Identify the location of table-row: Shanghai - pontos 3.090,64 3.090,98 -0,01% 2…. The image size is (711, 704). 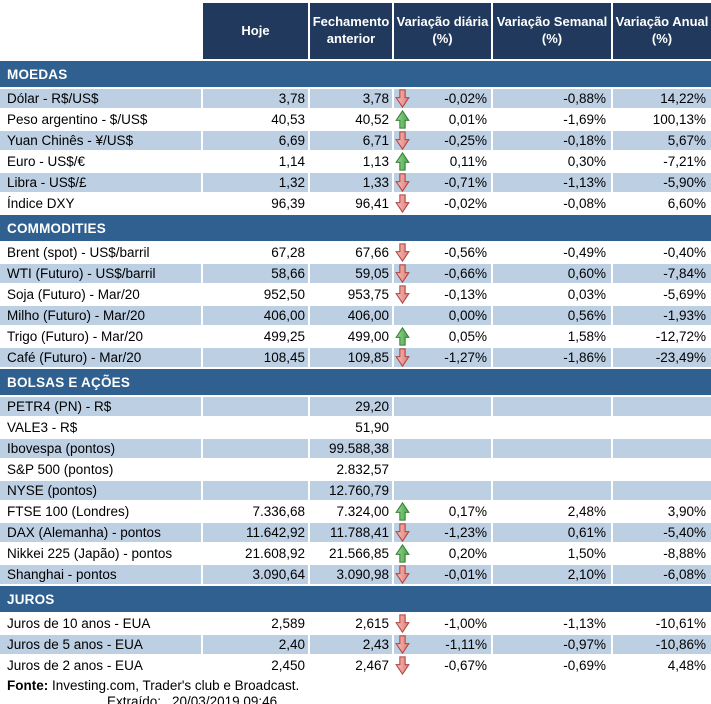
(355, 574).